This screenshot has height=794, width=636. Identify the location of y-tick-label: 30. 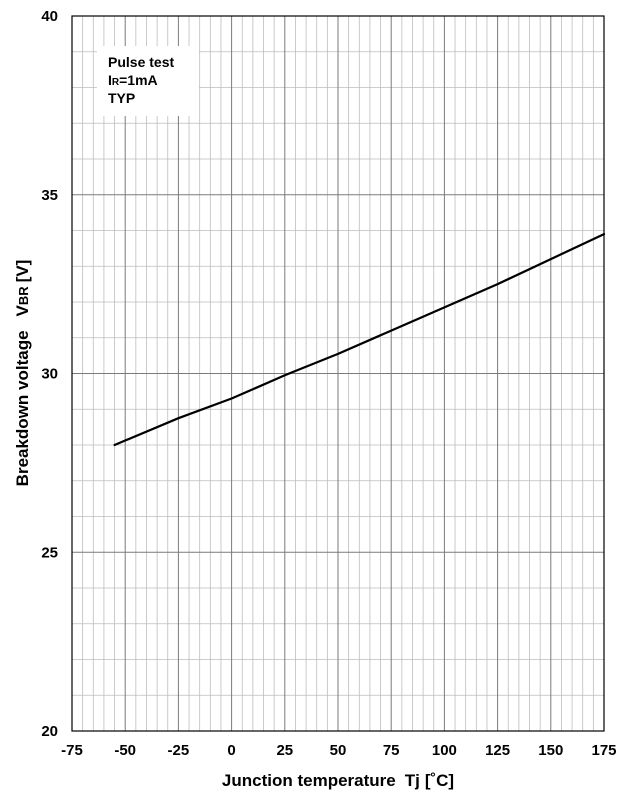
(49, 374).